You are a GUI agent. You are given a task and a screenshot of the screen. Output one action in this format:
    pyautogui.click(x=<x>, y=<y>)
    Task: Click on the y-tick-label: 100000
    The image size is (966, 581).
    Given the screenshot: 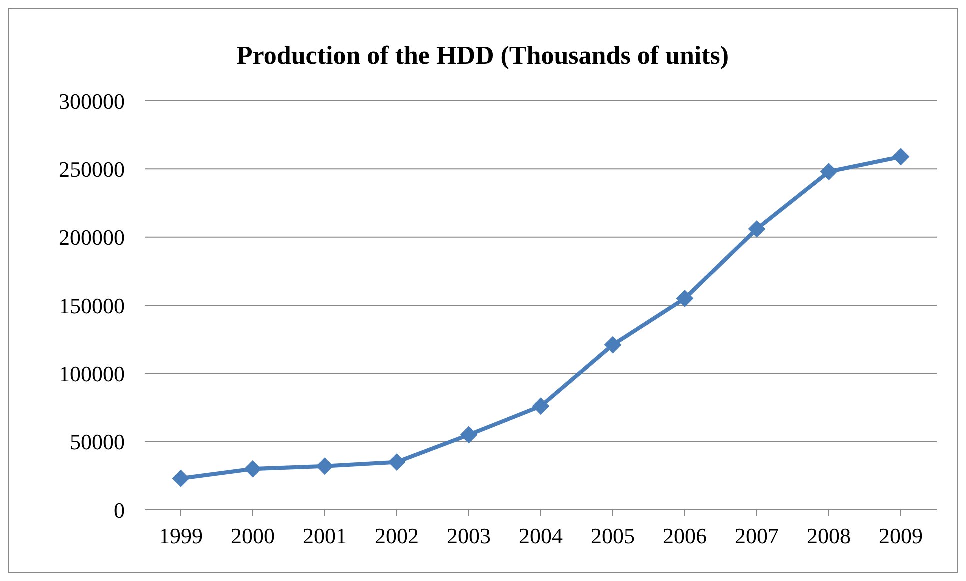 What is the action you would take?
    pyautogui.click(x=92, y=373)
    